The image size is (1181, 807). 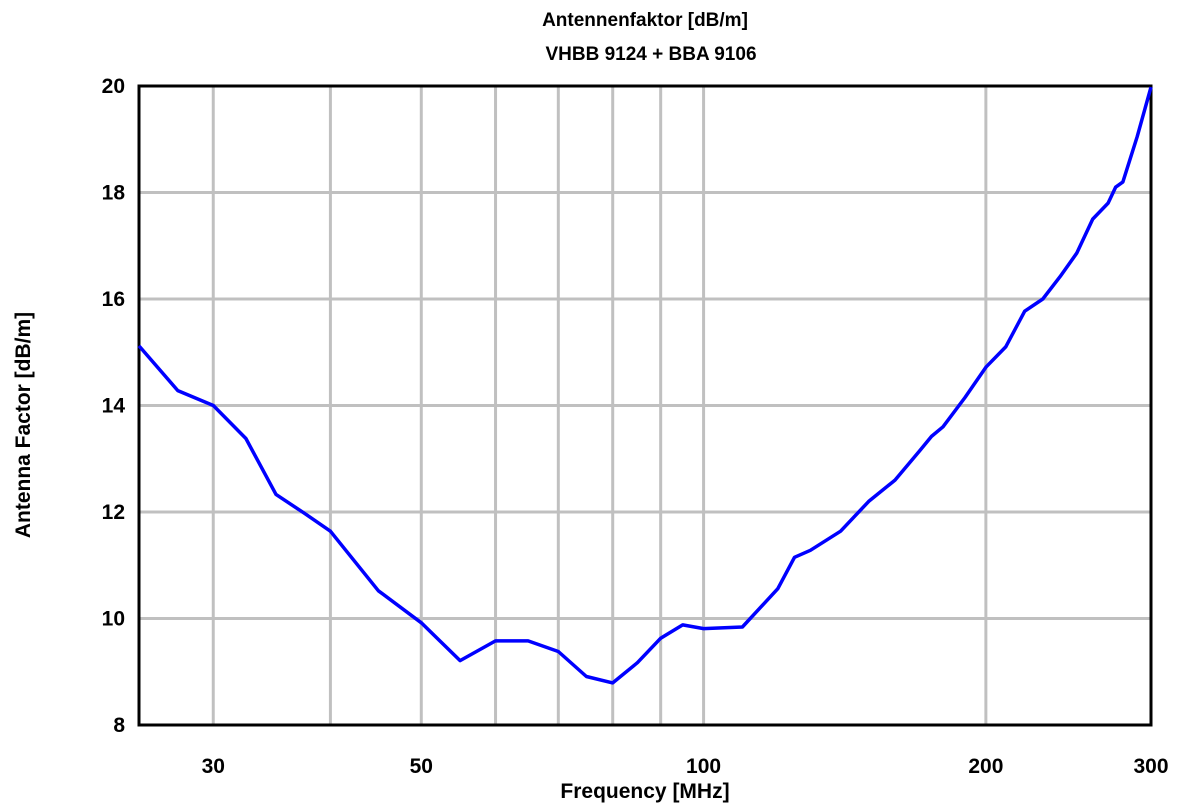 I want to click on y-tick-label: 10, so click(x=113, y=619).